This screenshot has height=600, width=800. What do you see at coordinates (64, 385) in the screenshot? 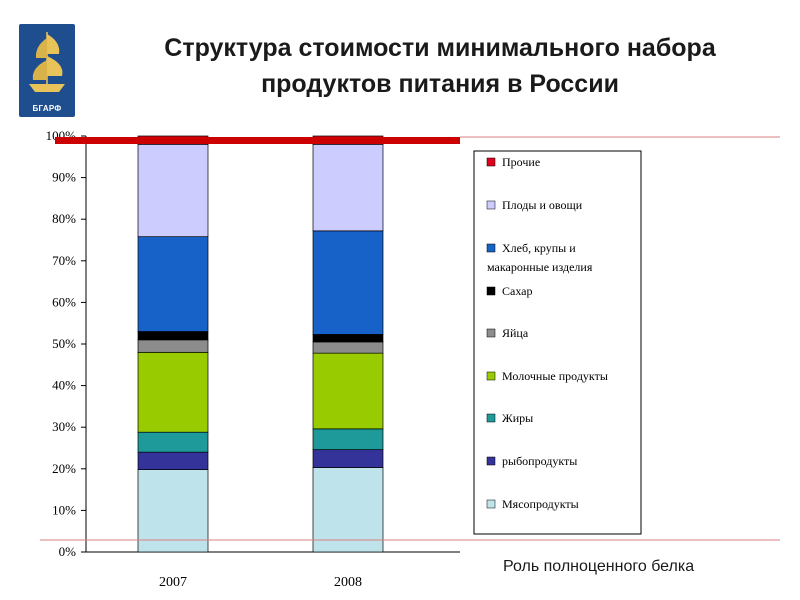
I see `y-tick-label: 40%` at bounding box center [64, 385].